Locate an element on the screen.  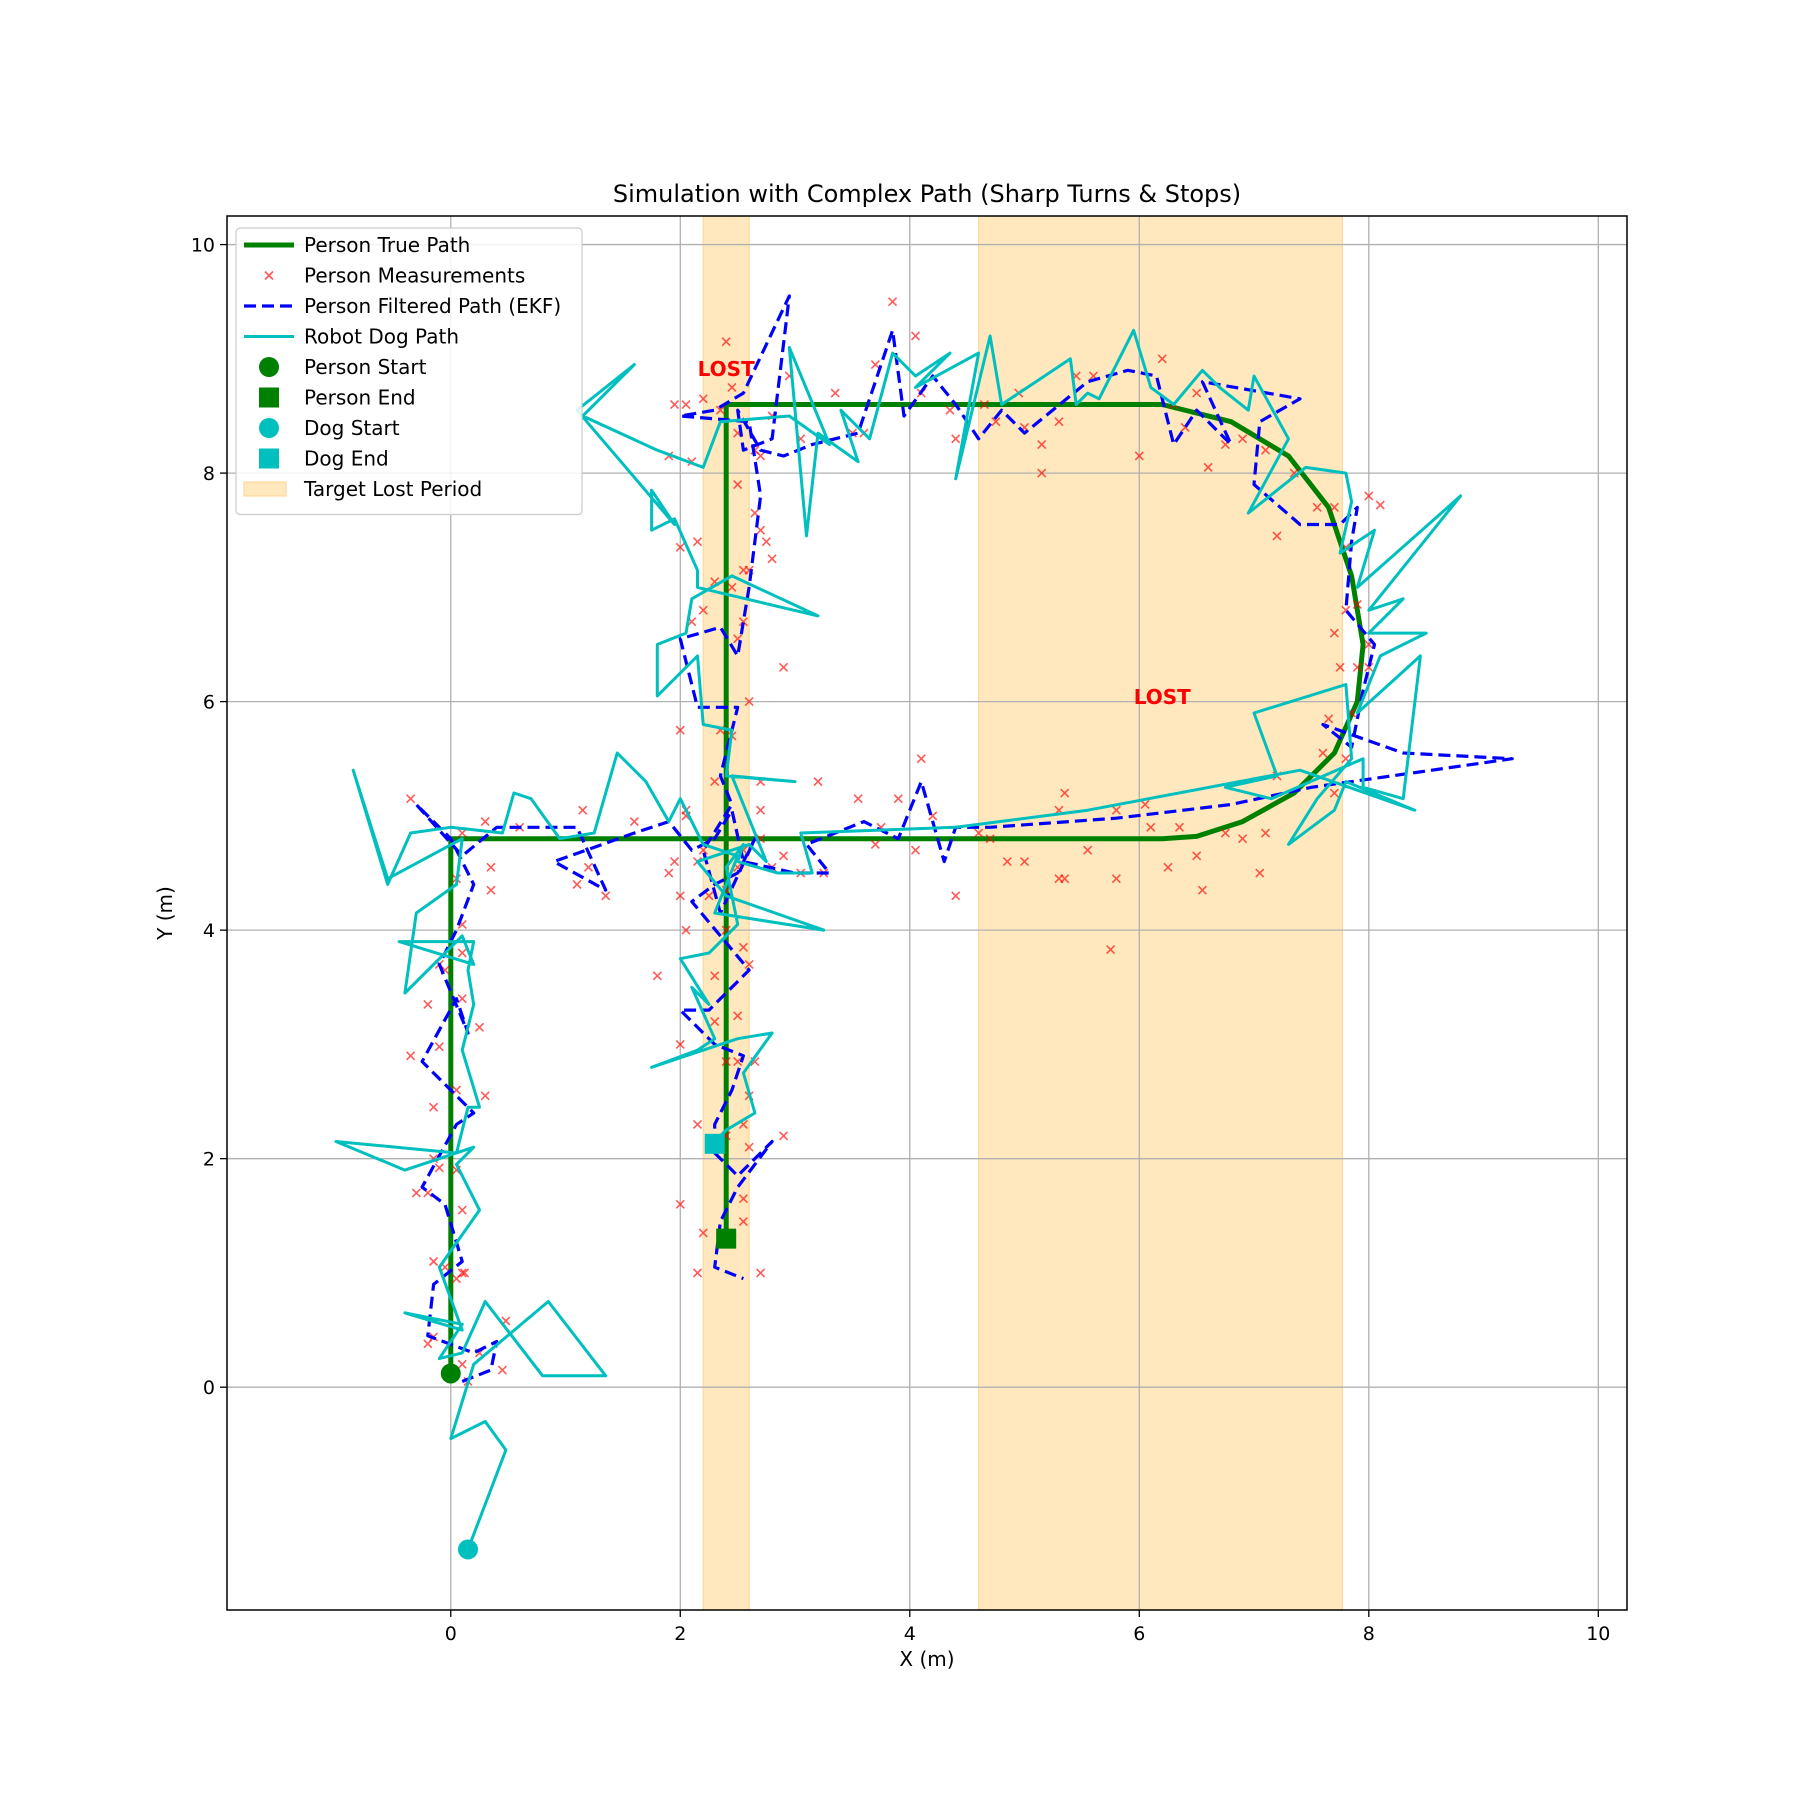
x-tick-label: 2 is located at coordinates (680, 1634).